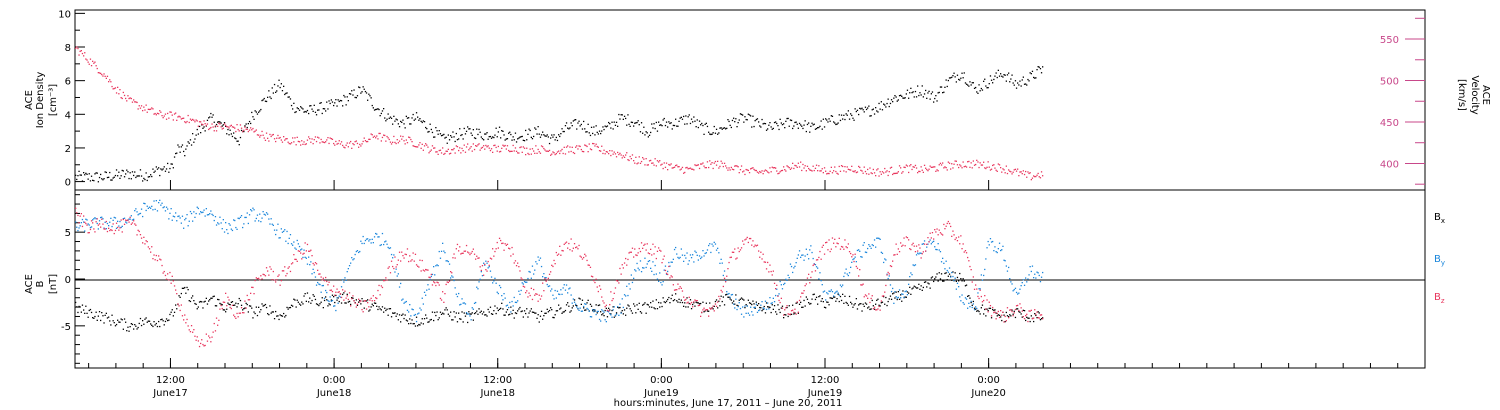 Image resolution: width=1500 pixels, height=410 pixels. What do you see at coordinates (661, 393) in the screenshot?
I see `x-tick-date-label: June19` at bounding box center [661, 393].